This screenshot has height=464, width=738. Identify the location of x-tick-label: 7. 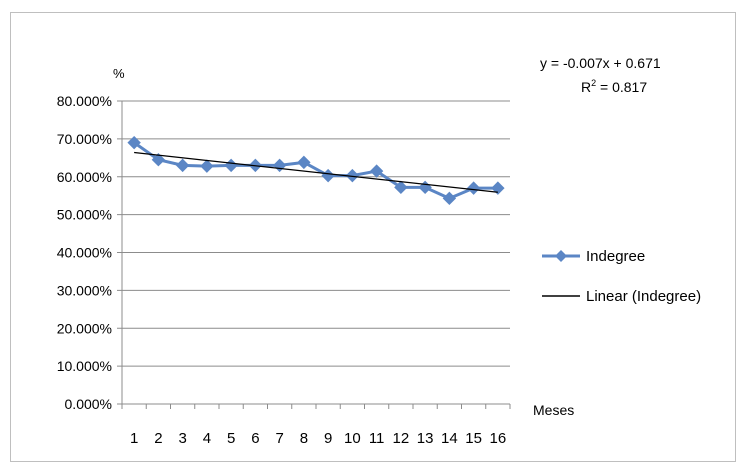
(279, 438).